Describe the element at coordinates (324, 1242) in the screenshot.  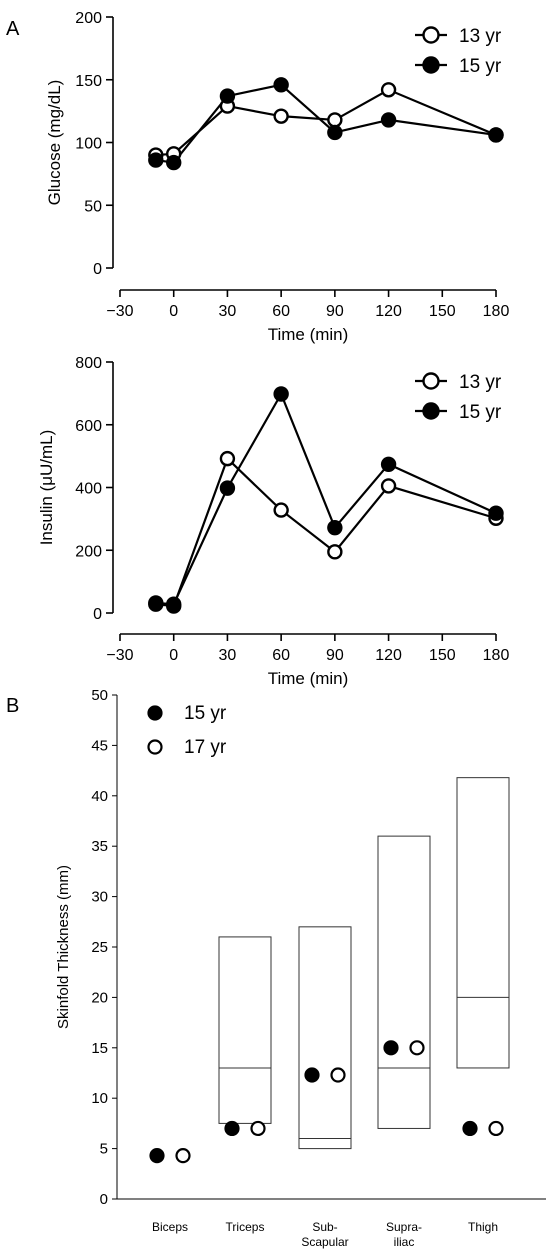
I see `category-label: Scapular` at that location.